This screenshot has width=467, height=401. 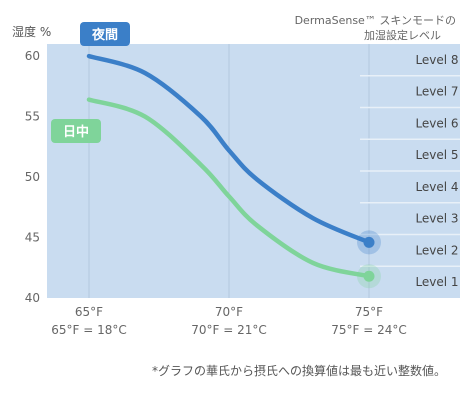 I want to click on series-badge-label: 夜間, so click(x=104, y=35).